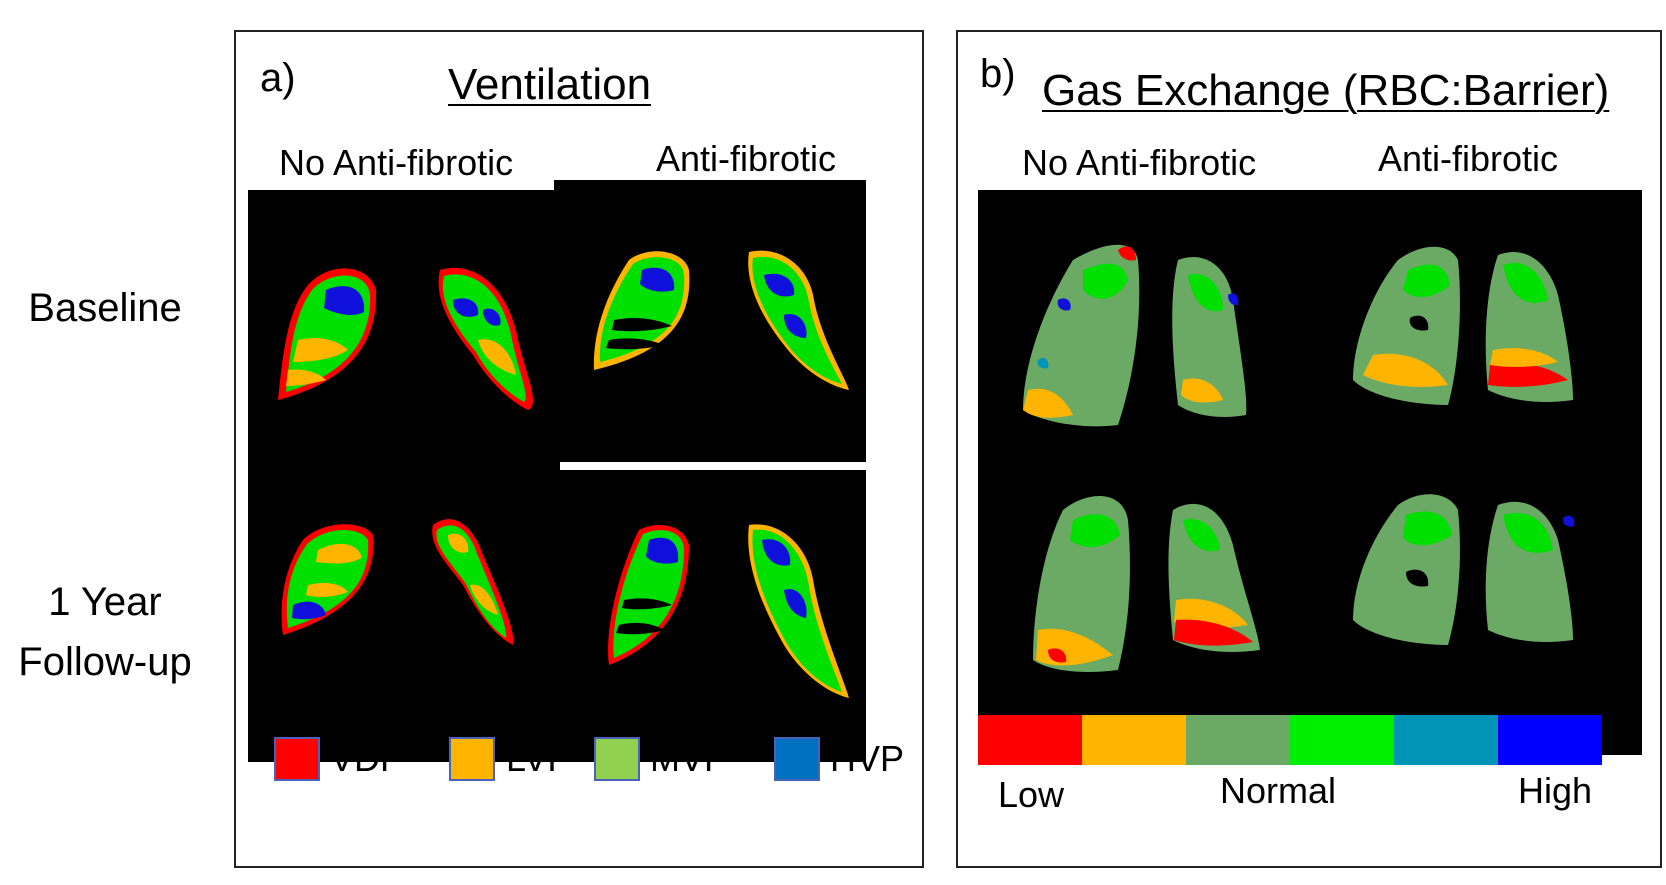 The width and height of the screenshot is (1666, 885). Describe the element at coordinates (1555, 790) in the screenshot. I see `colorbar-label-high: High` at that location.